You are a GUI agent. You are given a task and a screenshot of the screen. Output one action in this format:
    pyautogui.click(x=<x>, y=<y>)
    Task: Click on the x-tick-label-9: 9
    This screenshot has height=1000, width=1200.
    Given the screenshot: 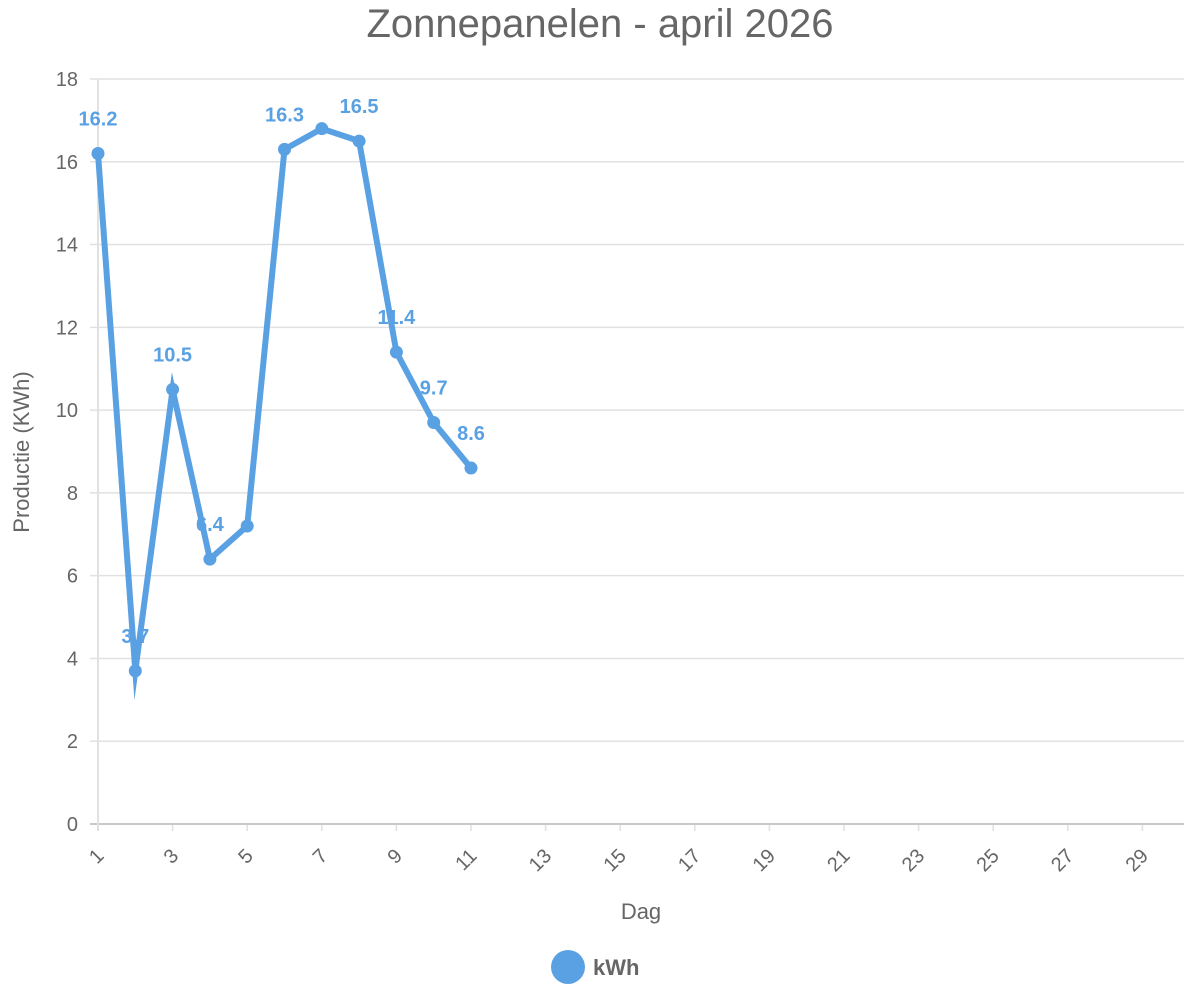 What is the action you would take?
    pyautogui.click(x=395, y=856)
    